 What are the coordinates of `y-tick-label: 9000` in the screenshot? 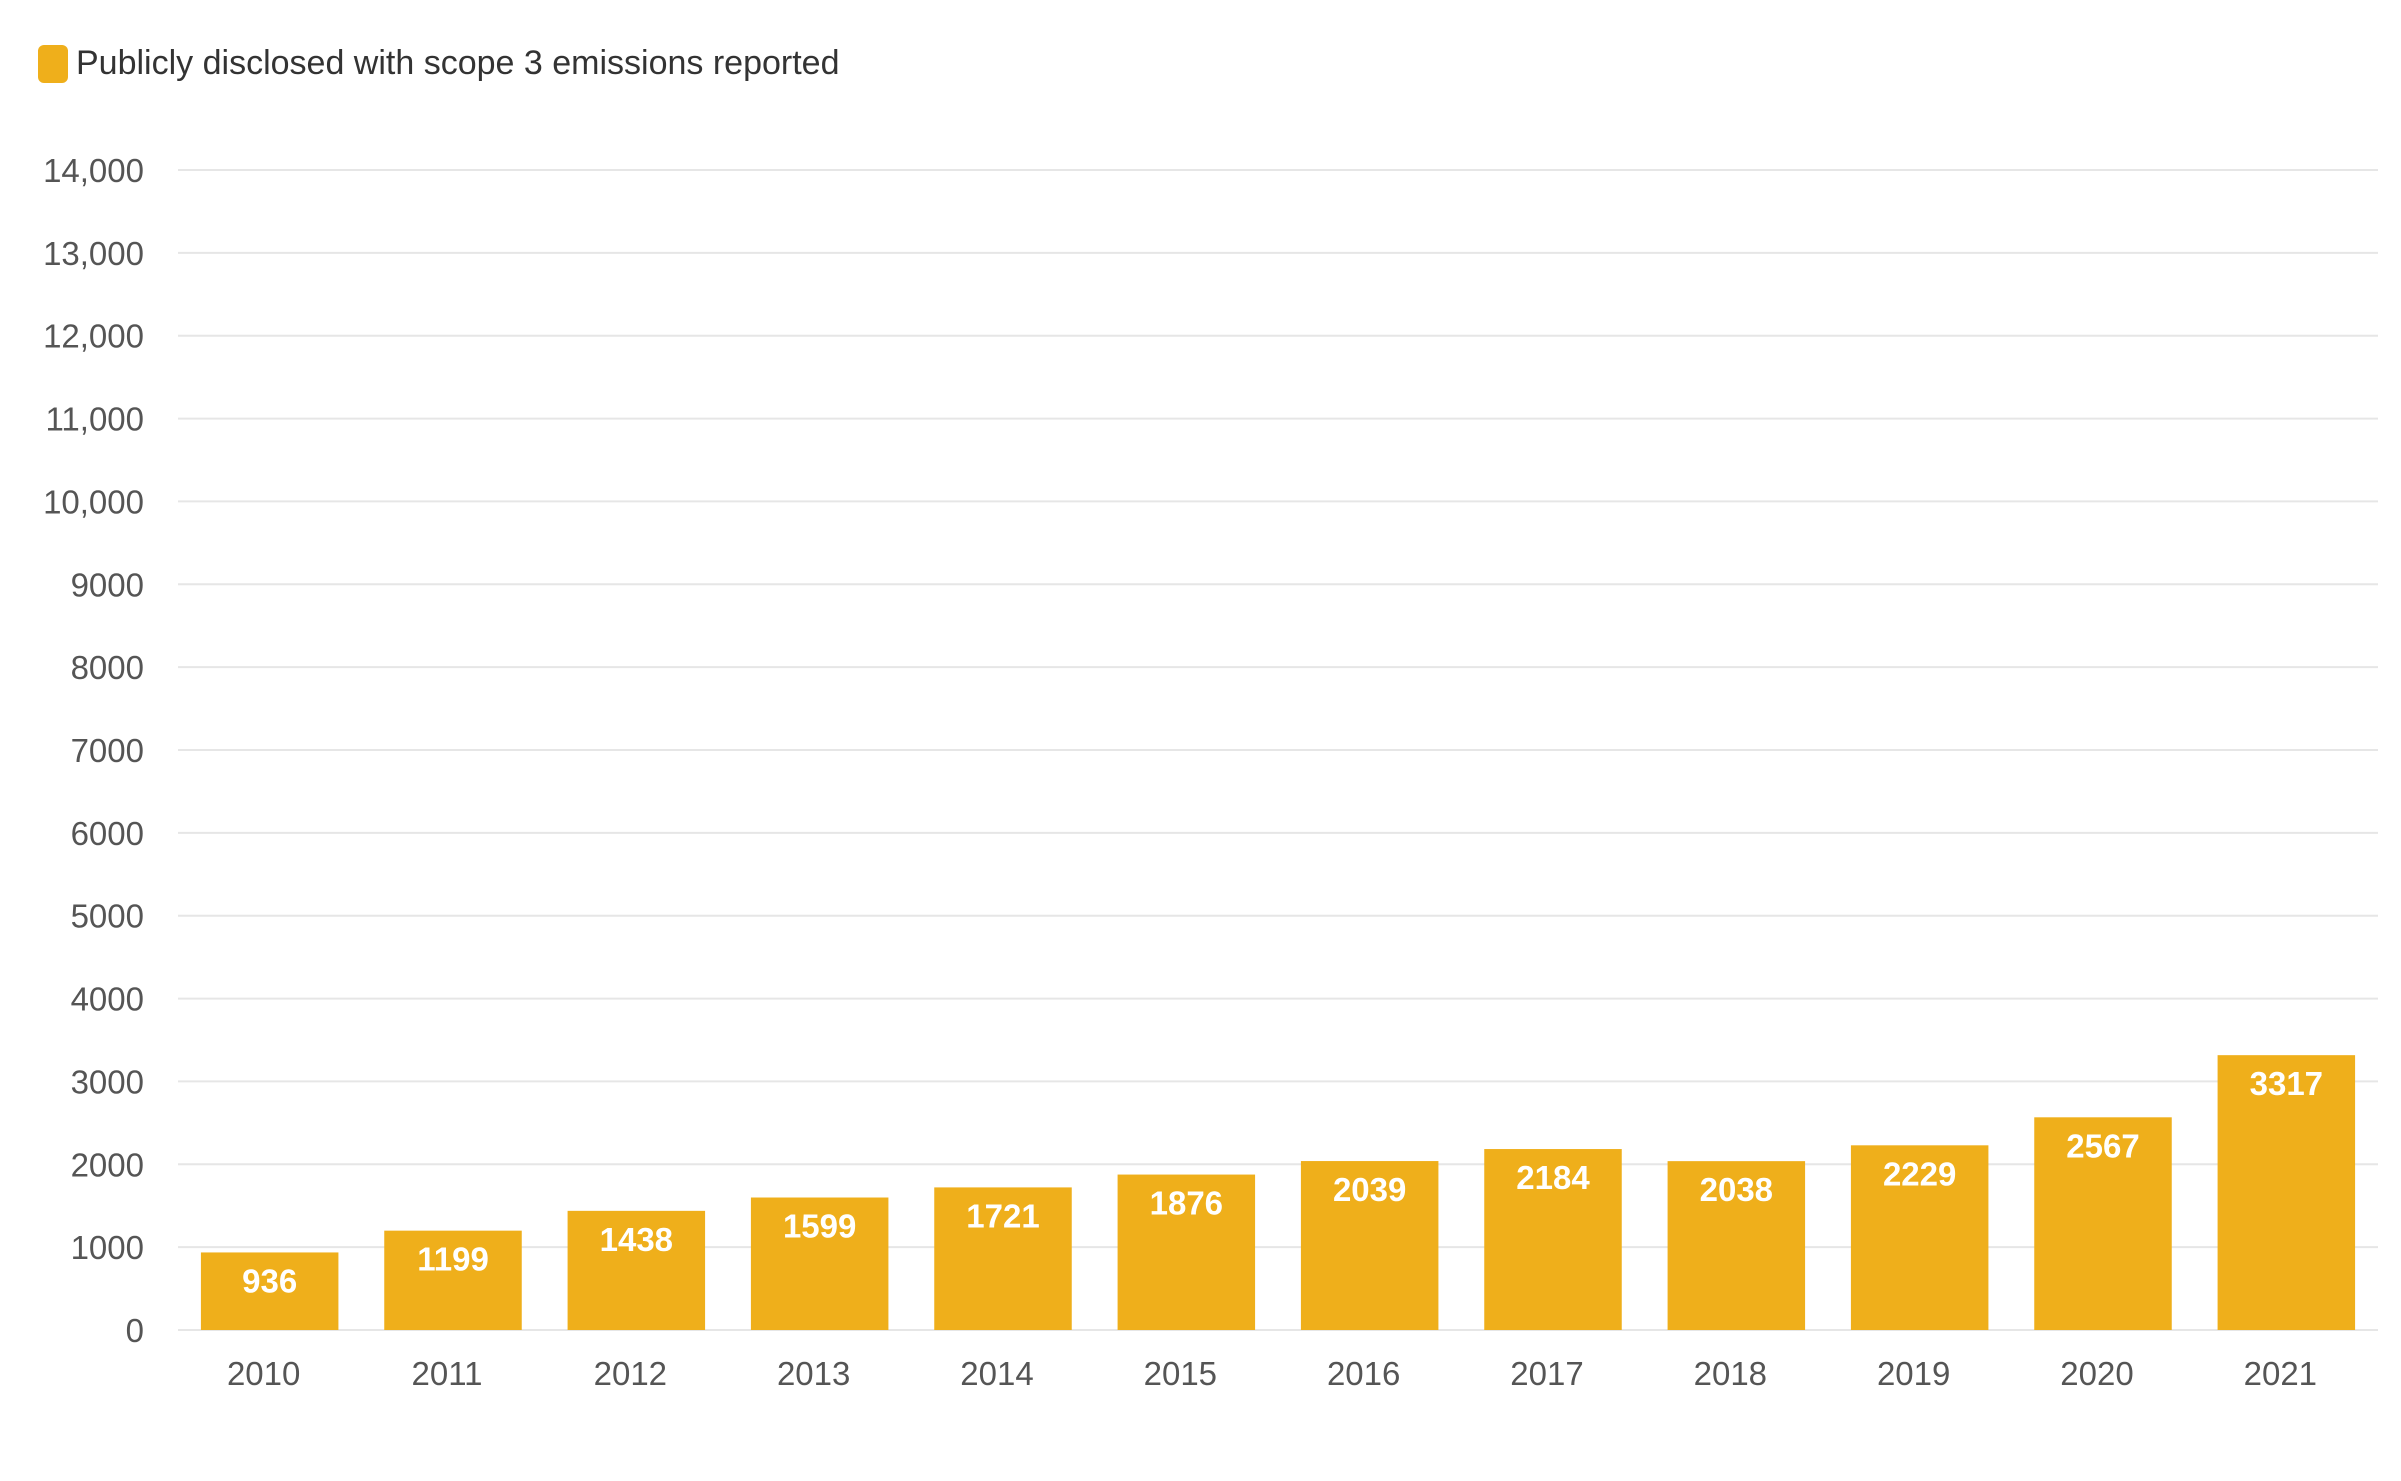 It's located at (107, 584).